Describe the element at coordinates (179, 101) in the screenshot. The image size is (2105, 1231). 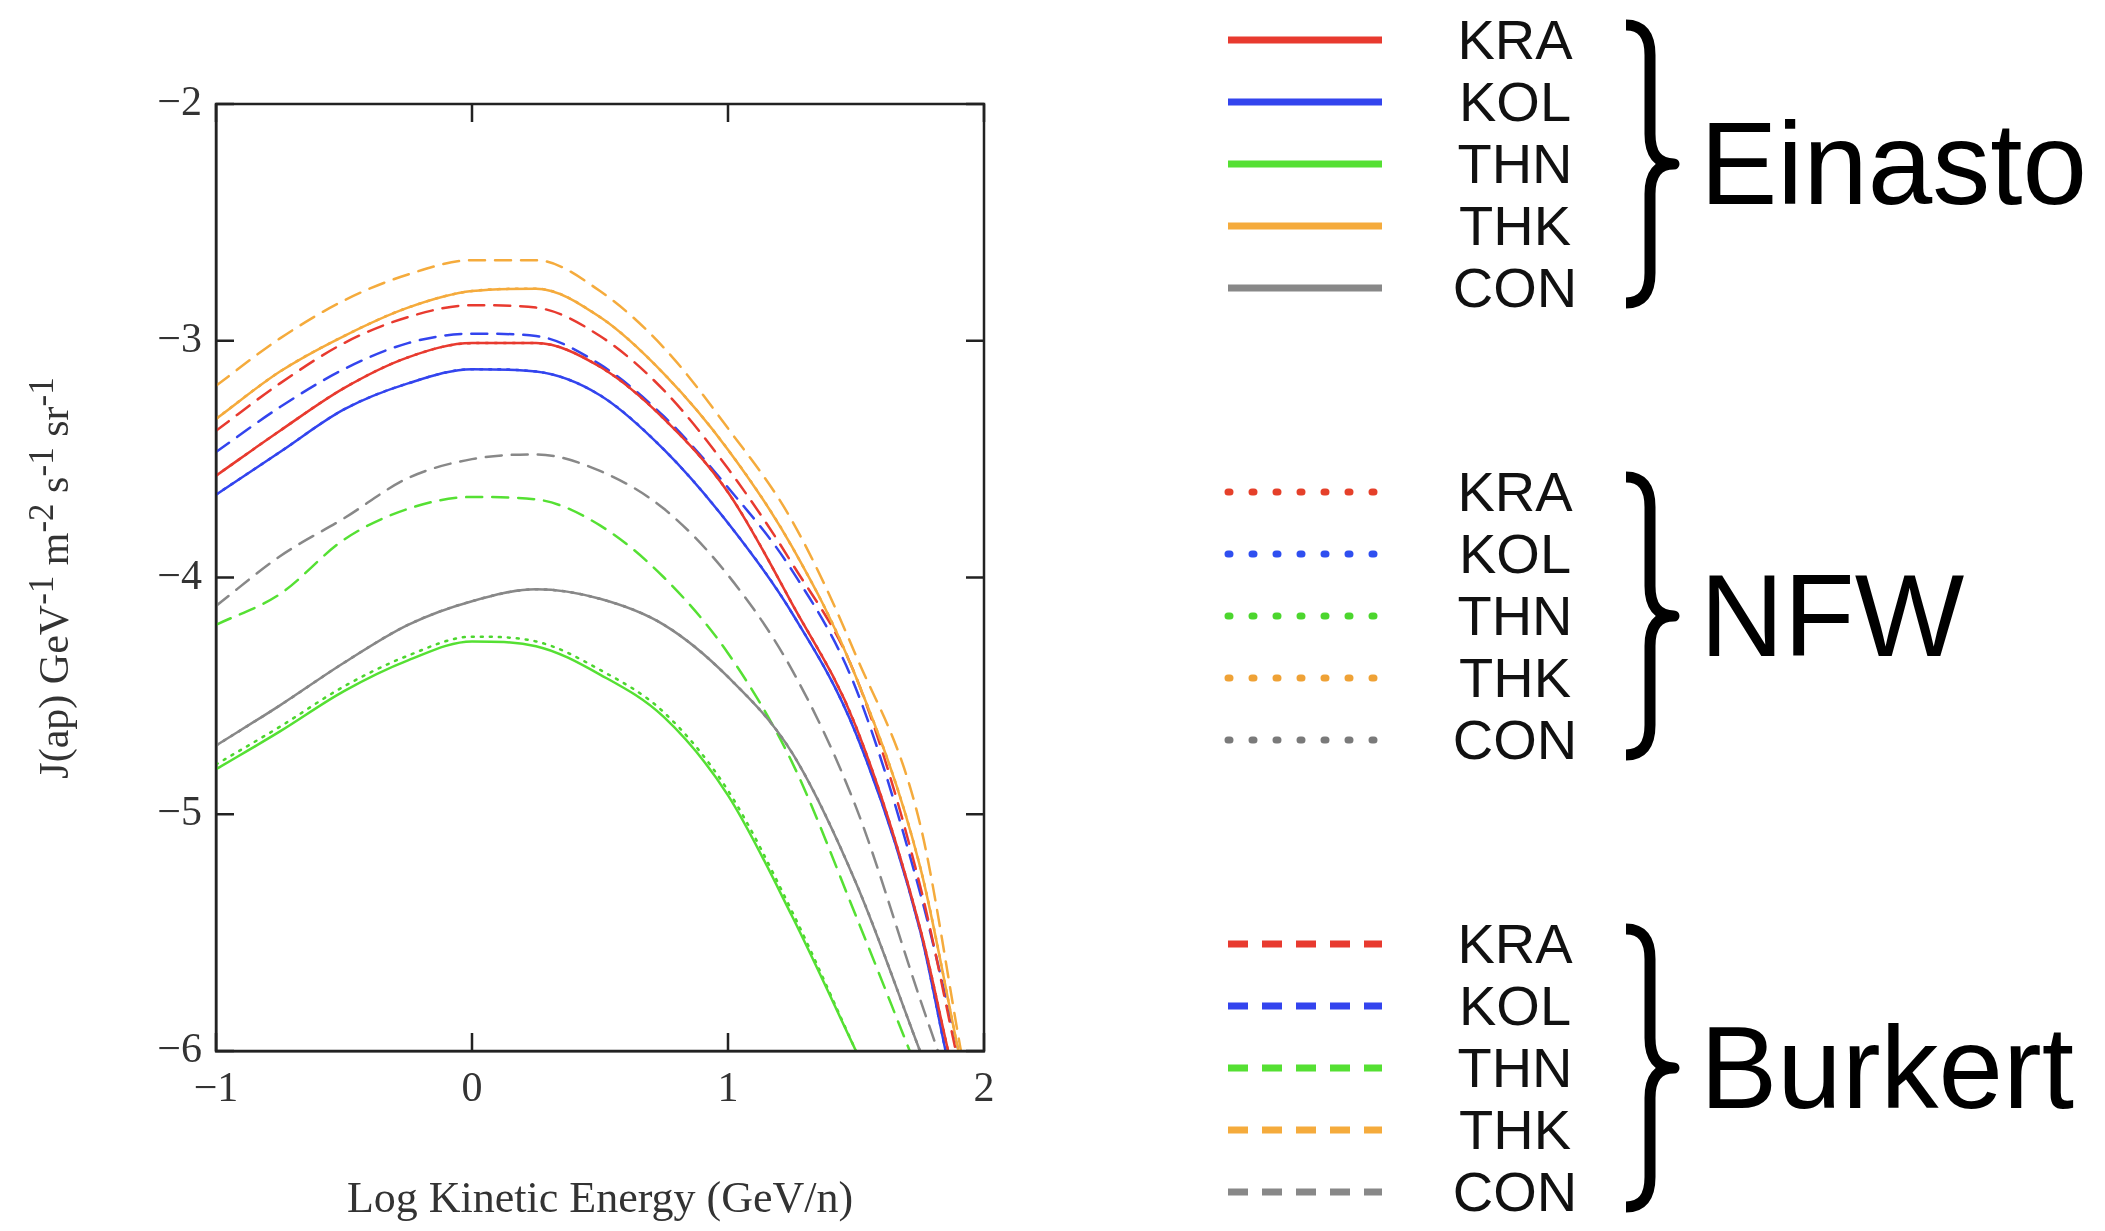
I see `y-tick-label: −2` at that location.